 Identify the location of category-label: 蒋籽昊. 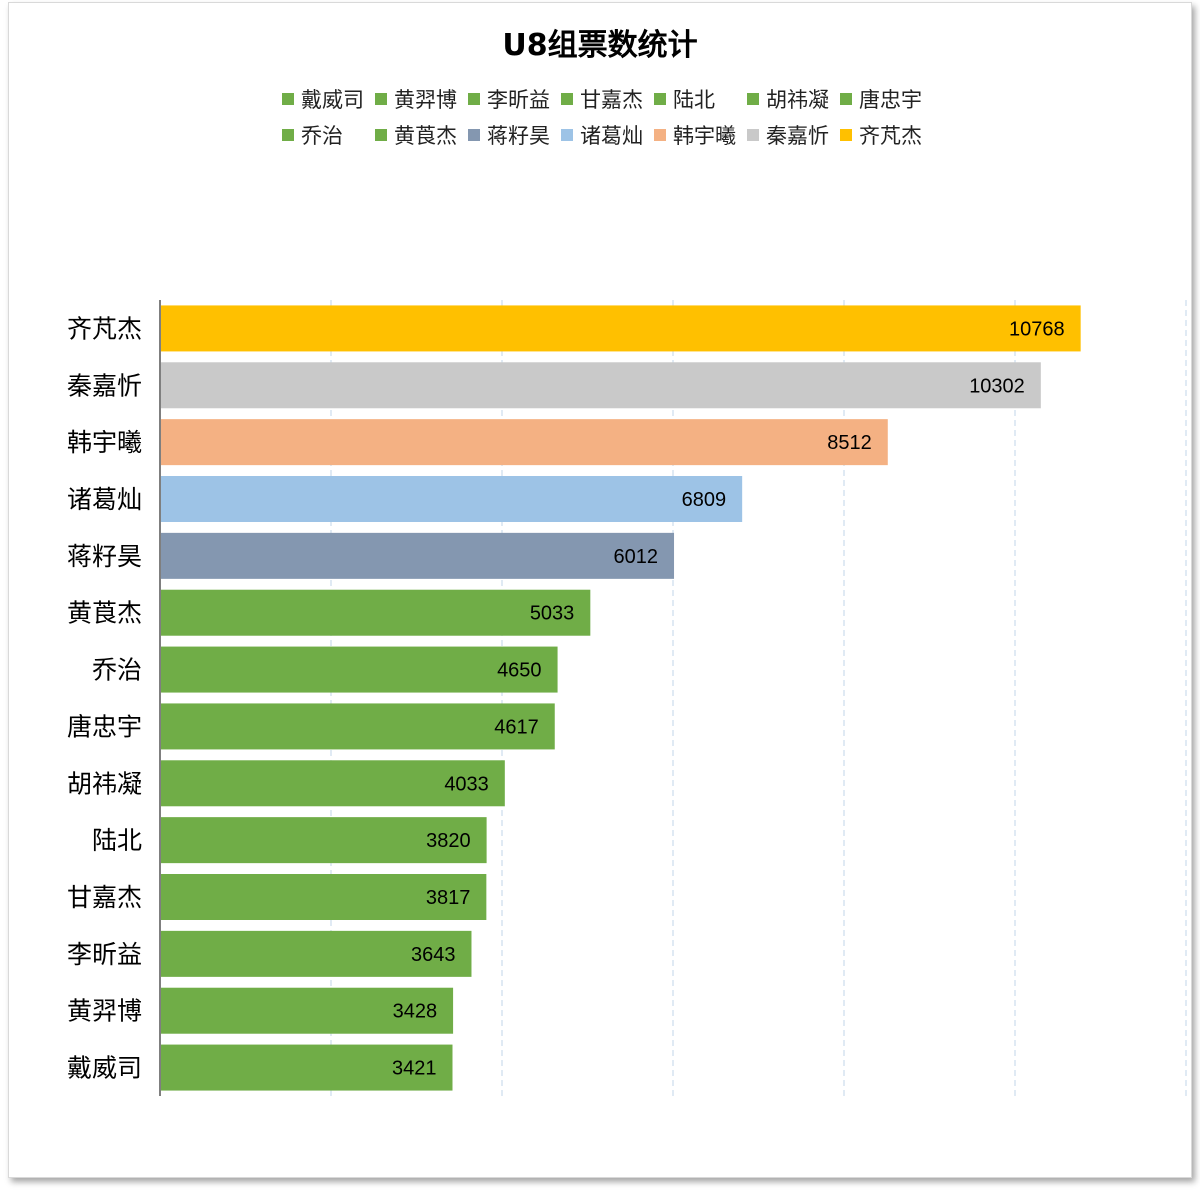
(104, 556).